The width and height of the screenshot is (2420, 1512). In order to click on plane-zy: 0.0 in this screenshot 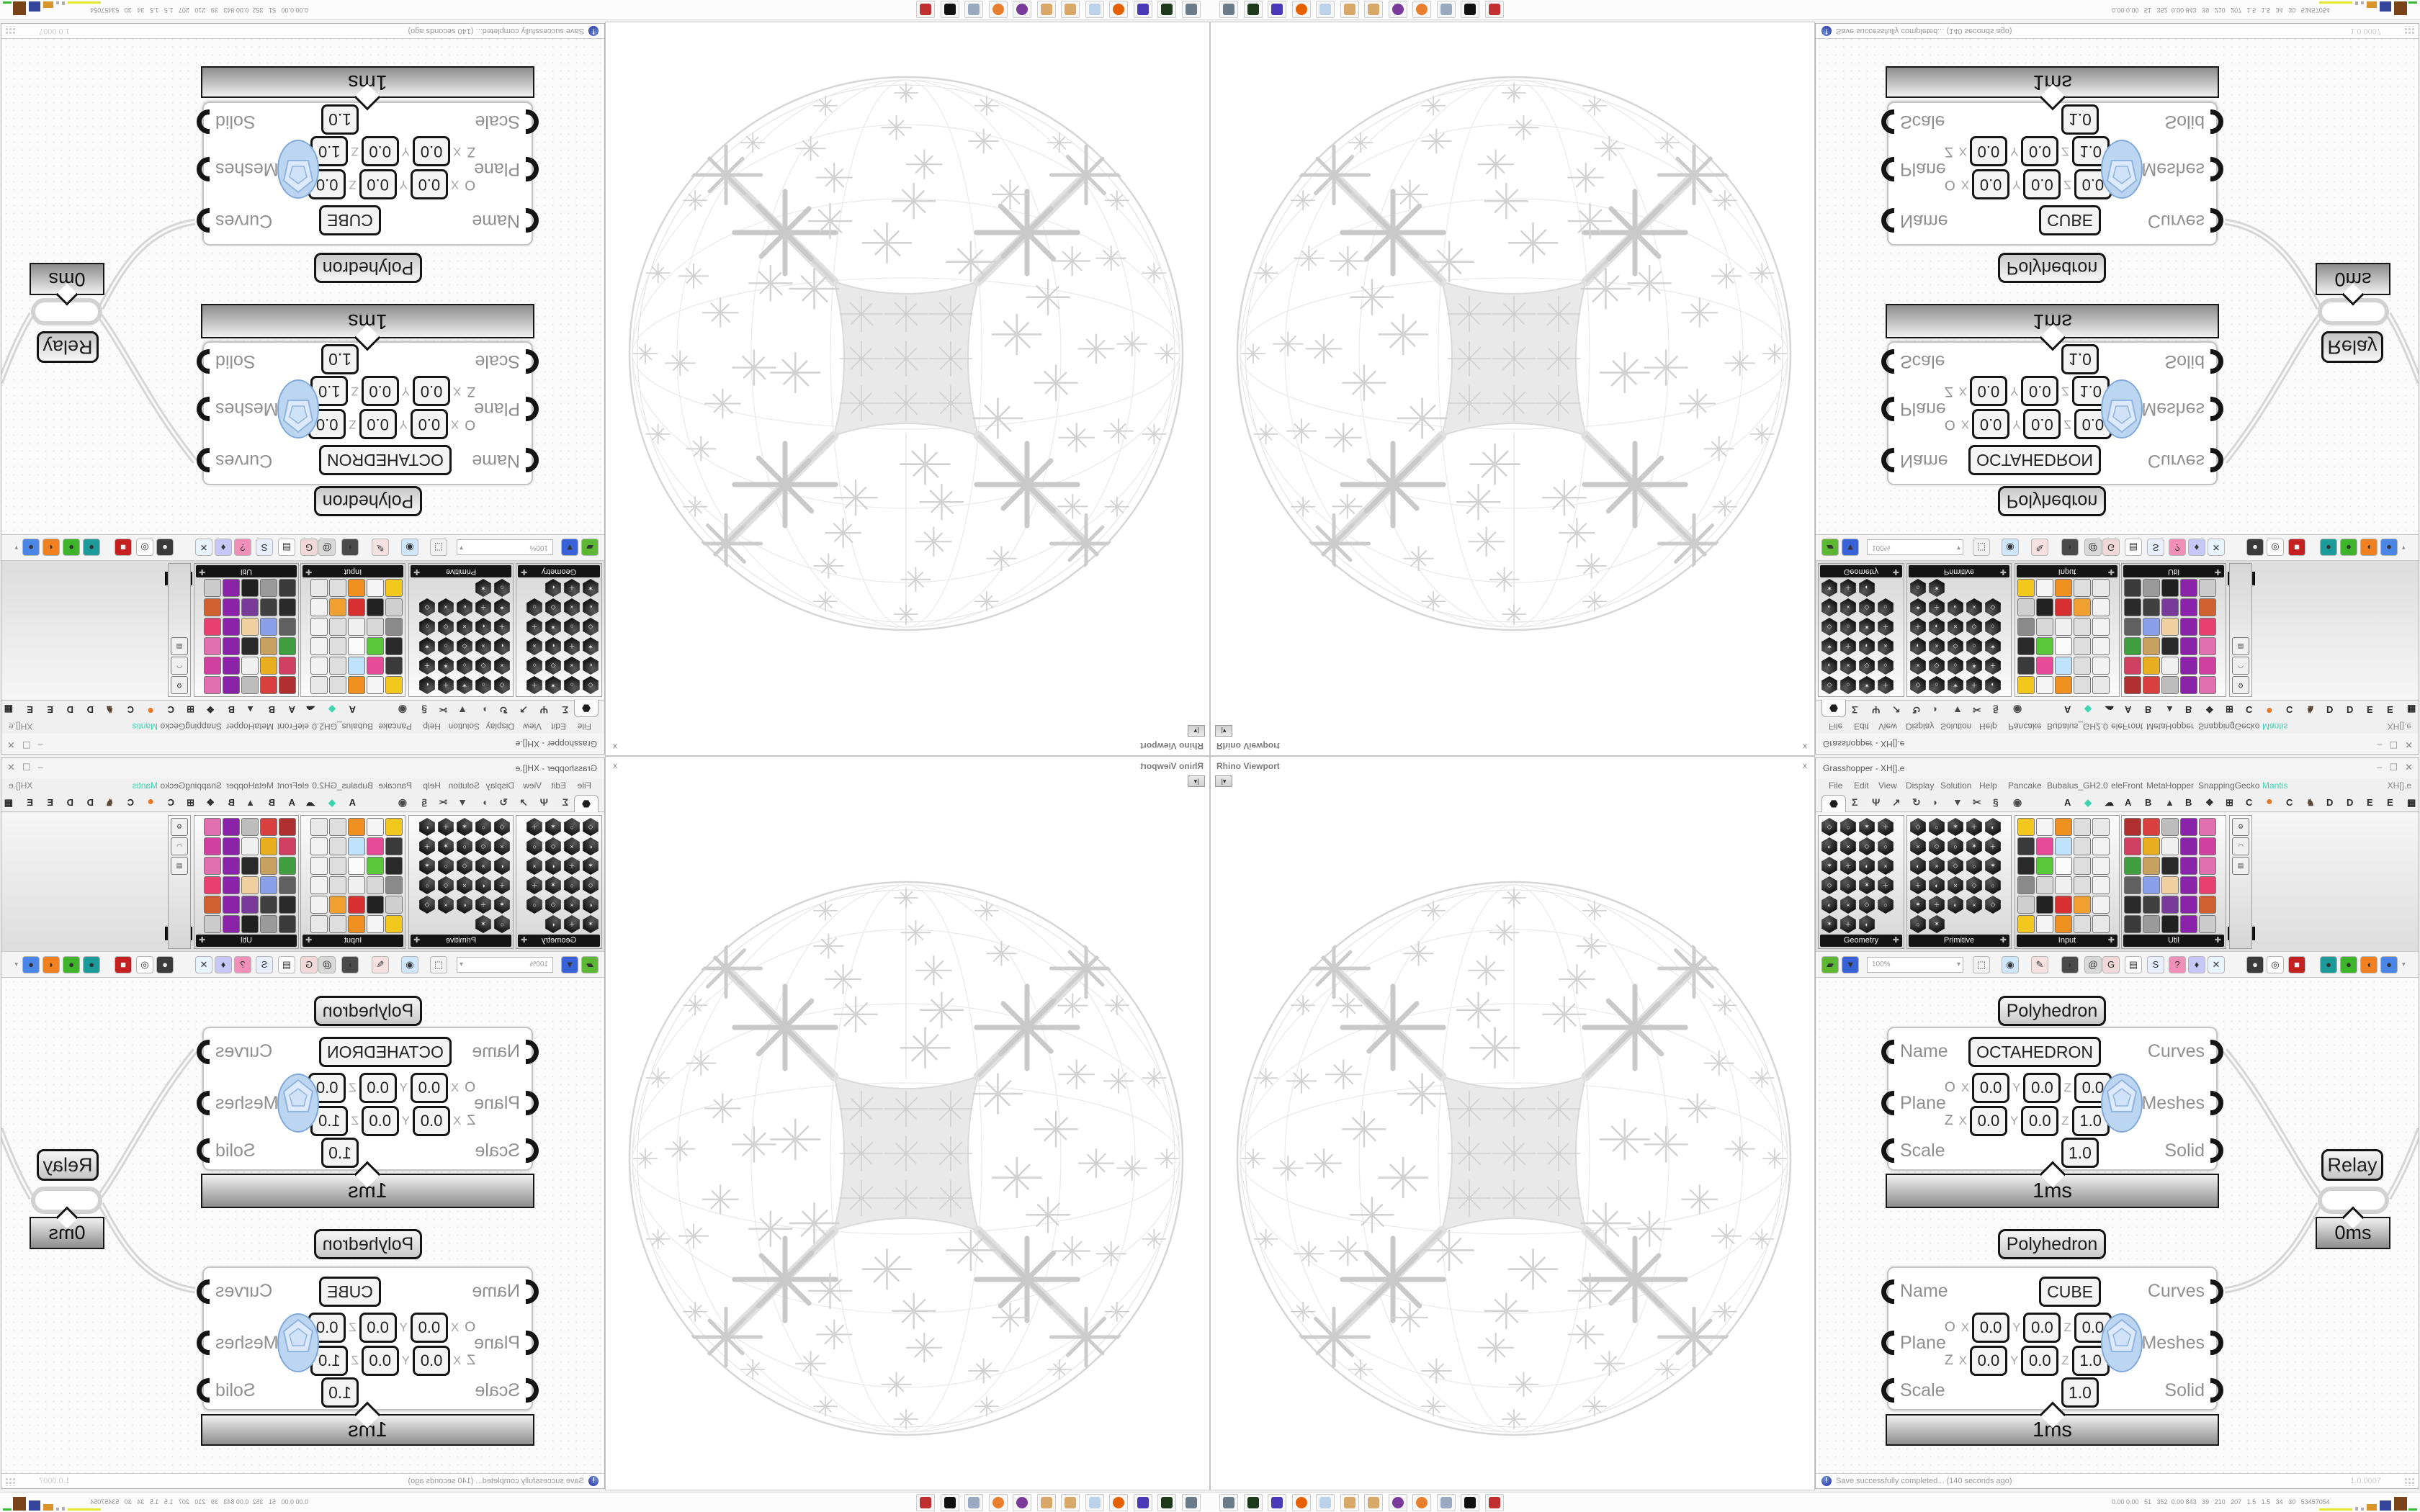, I will do `click(380, 1361)`.